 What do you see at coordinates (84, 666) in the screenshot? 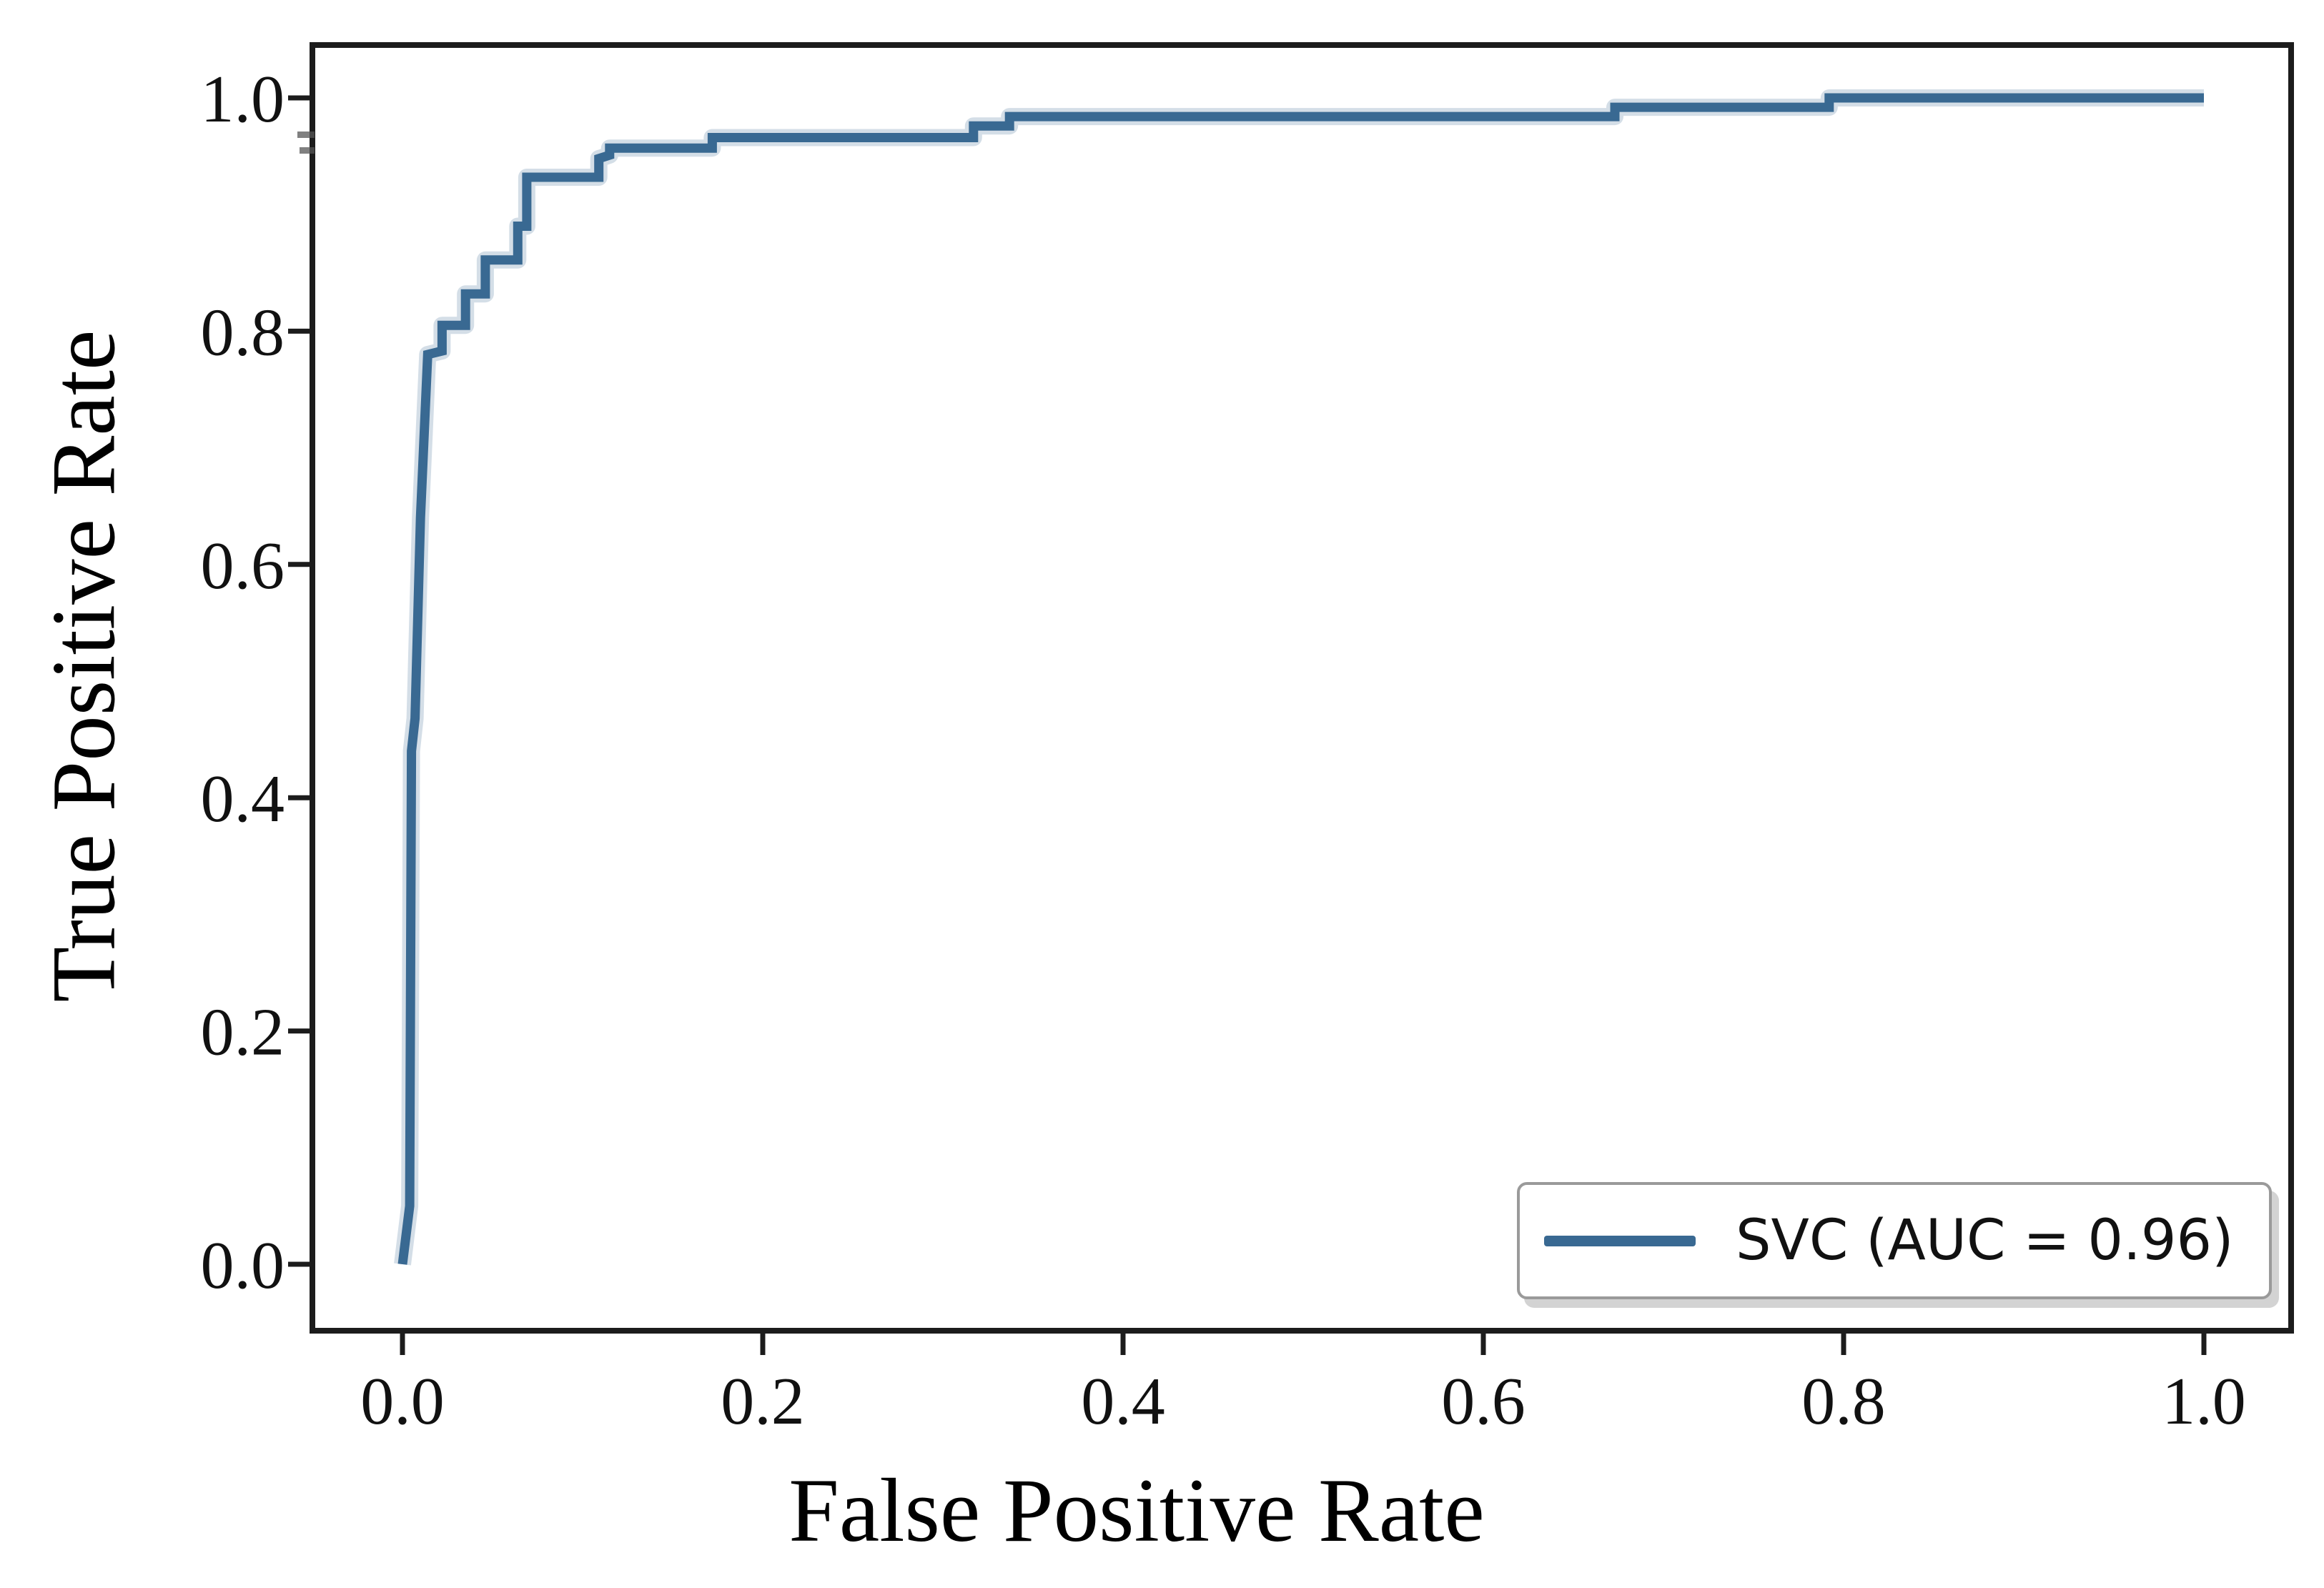
I see `y-axis-title: True Positive Rate` at bounding box center [84, 666].